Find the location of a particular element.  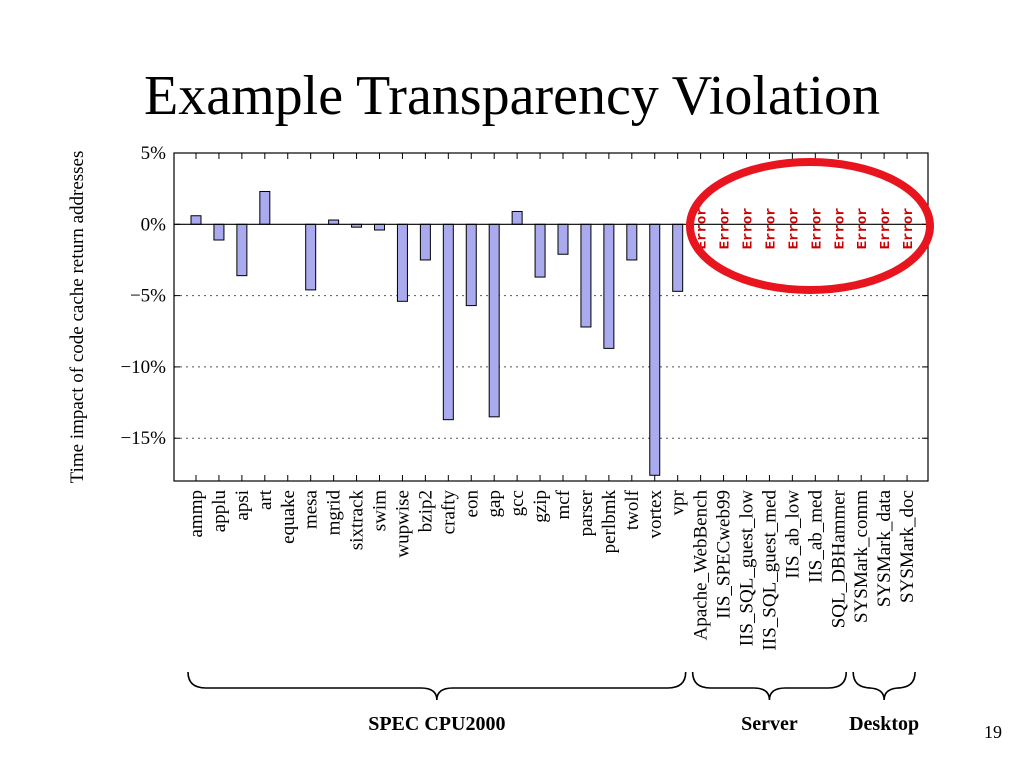

x-tick-label: IIS_SPECweb99 is located at coordinates (724, 554).